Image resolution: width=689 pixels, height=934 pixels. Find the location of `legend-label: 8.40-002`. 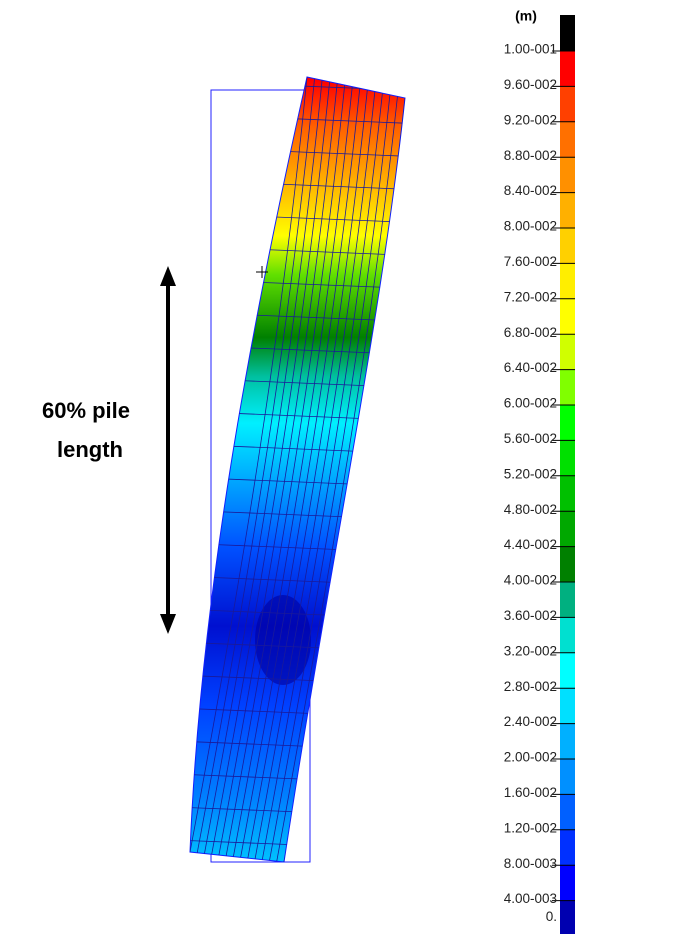

legend-label: 8.40-002 is located at coordinates (530, 190).